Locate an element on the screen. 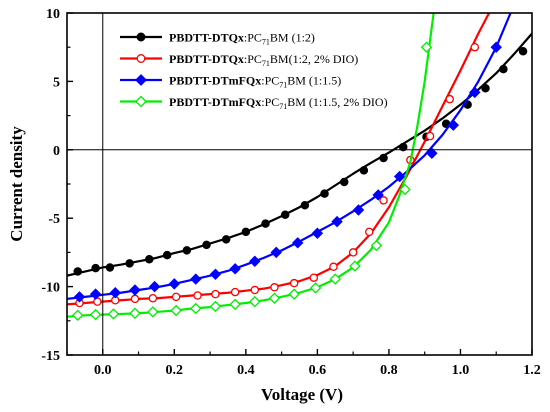 The image size is (550, 412). x-tick-label: 0.2 is located at coordinates (175, 370).